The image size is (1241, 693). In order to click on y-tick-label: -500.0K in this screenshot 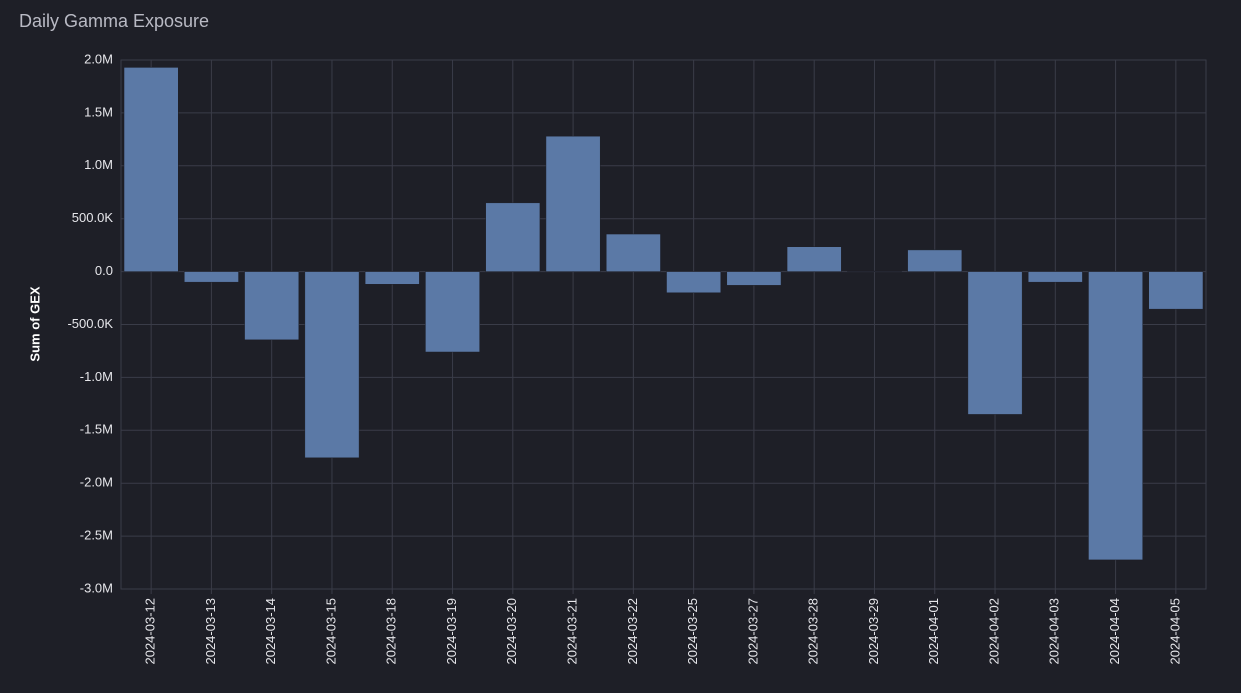, I will do `click(90, 323)`.